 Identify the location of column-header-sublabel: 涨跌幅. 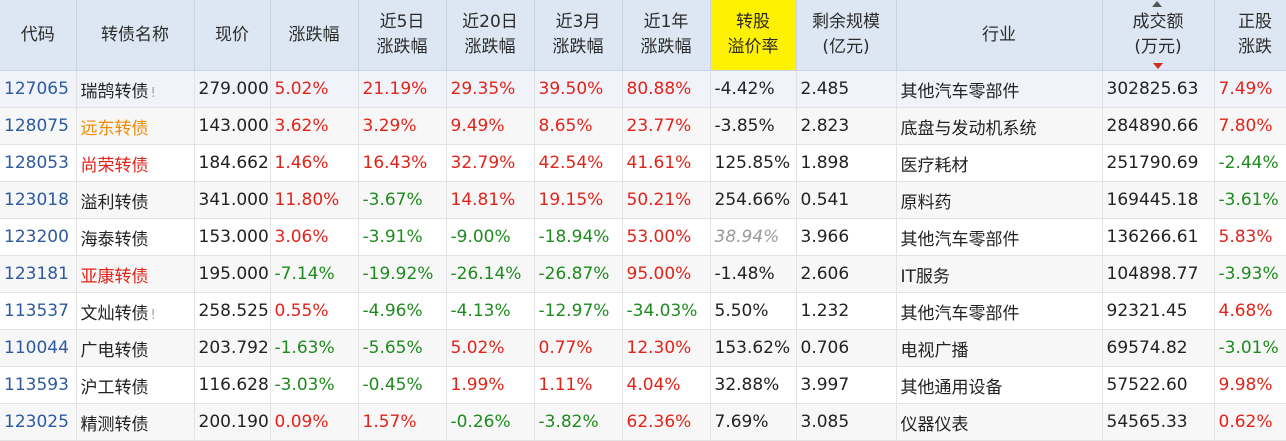
(490, 47).